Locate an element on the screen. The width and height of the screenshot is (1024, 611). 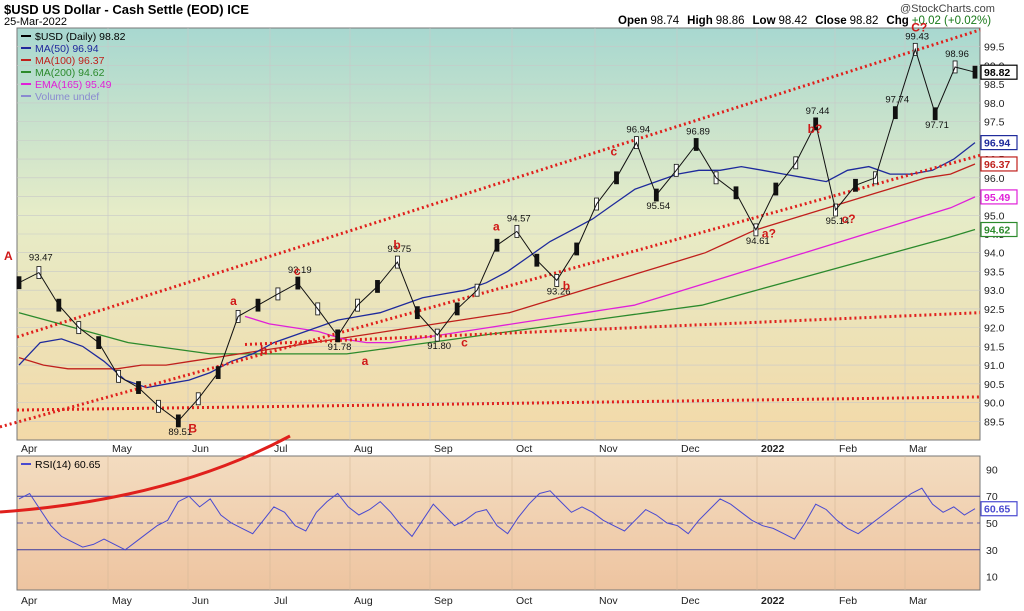
brand-label: @StockCharts.com is located at coordinates (947, 9).